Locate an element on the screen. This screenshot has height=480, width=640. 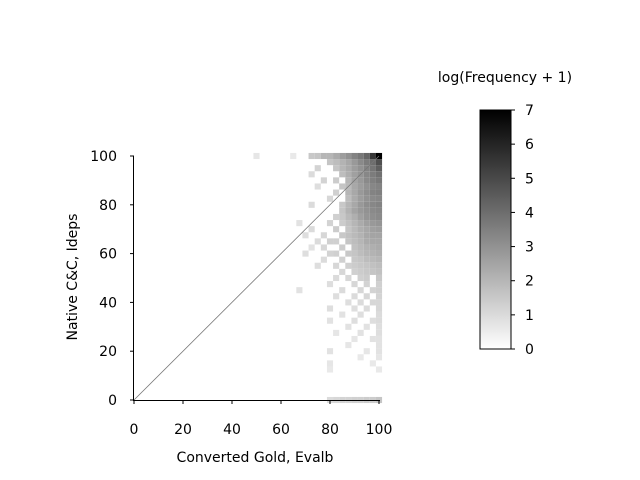
x-tick-label: 40 is located at coordinates (232, 430).